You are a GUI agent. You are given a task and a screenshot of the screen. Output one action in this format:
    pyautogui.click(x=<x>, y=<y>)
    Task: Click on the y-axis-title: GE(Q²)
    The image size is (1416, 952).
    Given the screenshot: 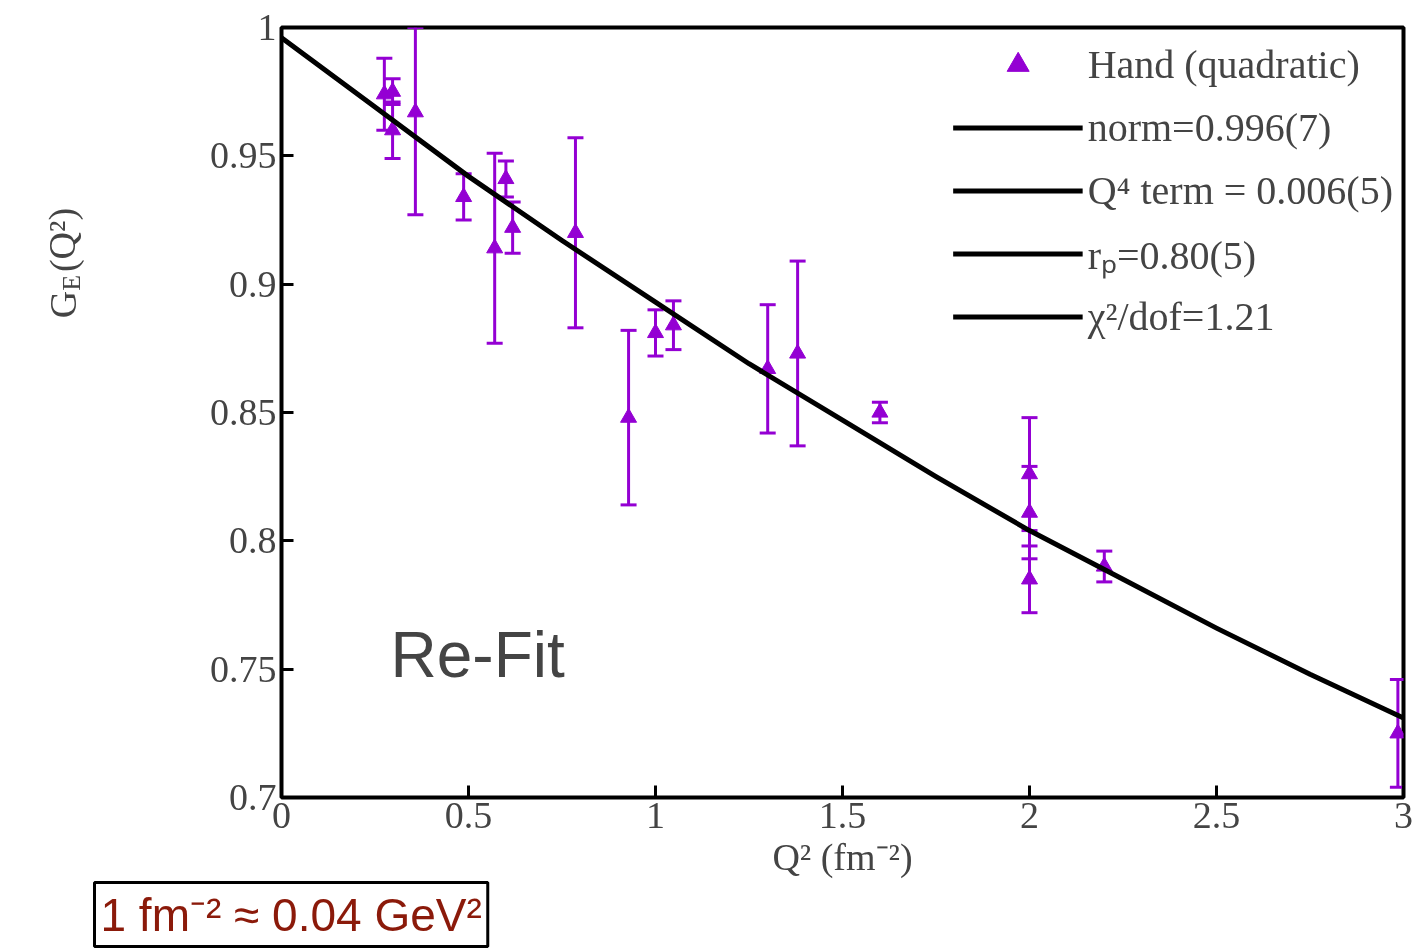 What is the action you would take?
    pyautogui.click(x=63, y=263)
    